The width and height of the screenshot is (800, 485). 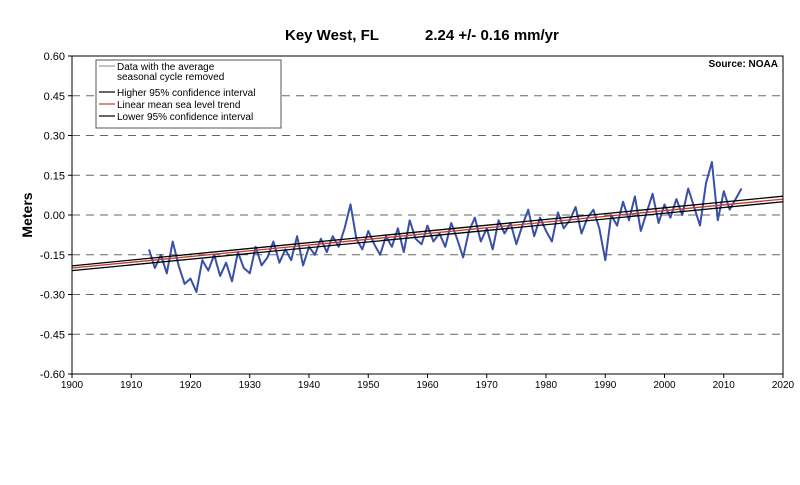 I want to click on legend-label: seasonal cycle removed, so click(x=170, y=77).